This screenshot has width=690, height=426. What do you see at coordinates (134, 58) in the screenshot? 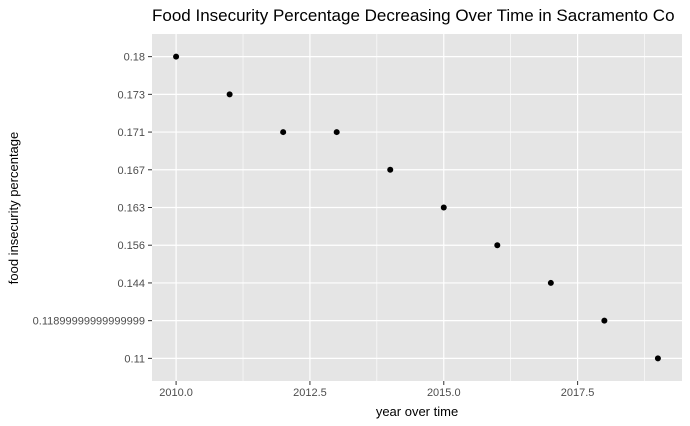
I see `y-tick-label: 0.18` at bounding box center [134, 58].